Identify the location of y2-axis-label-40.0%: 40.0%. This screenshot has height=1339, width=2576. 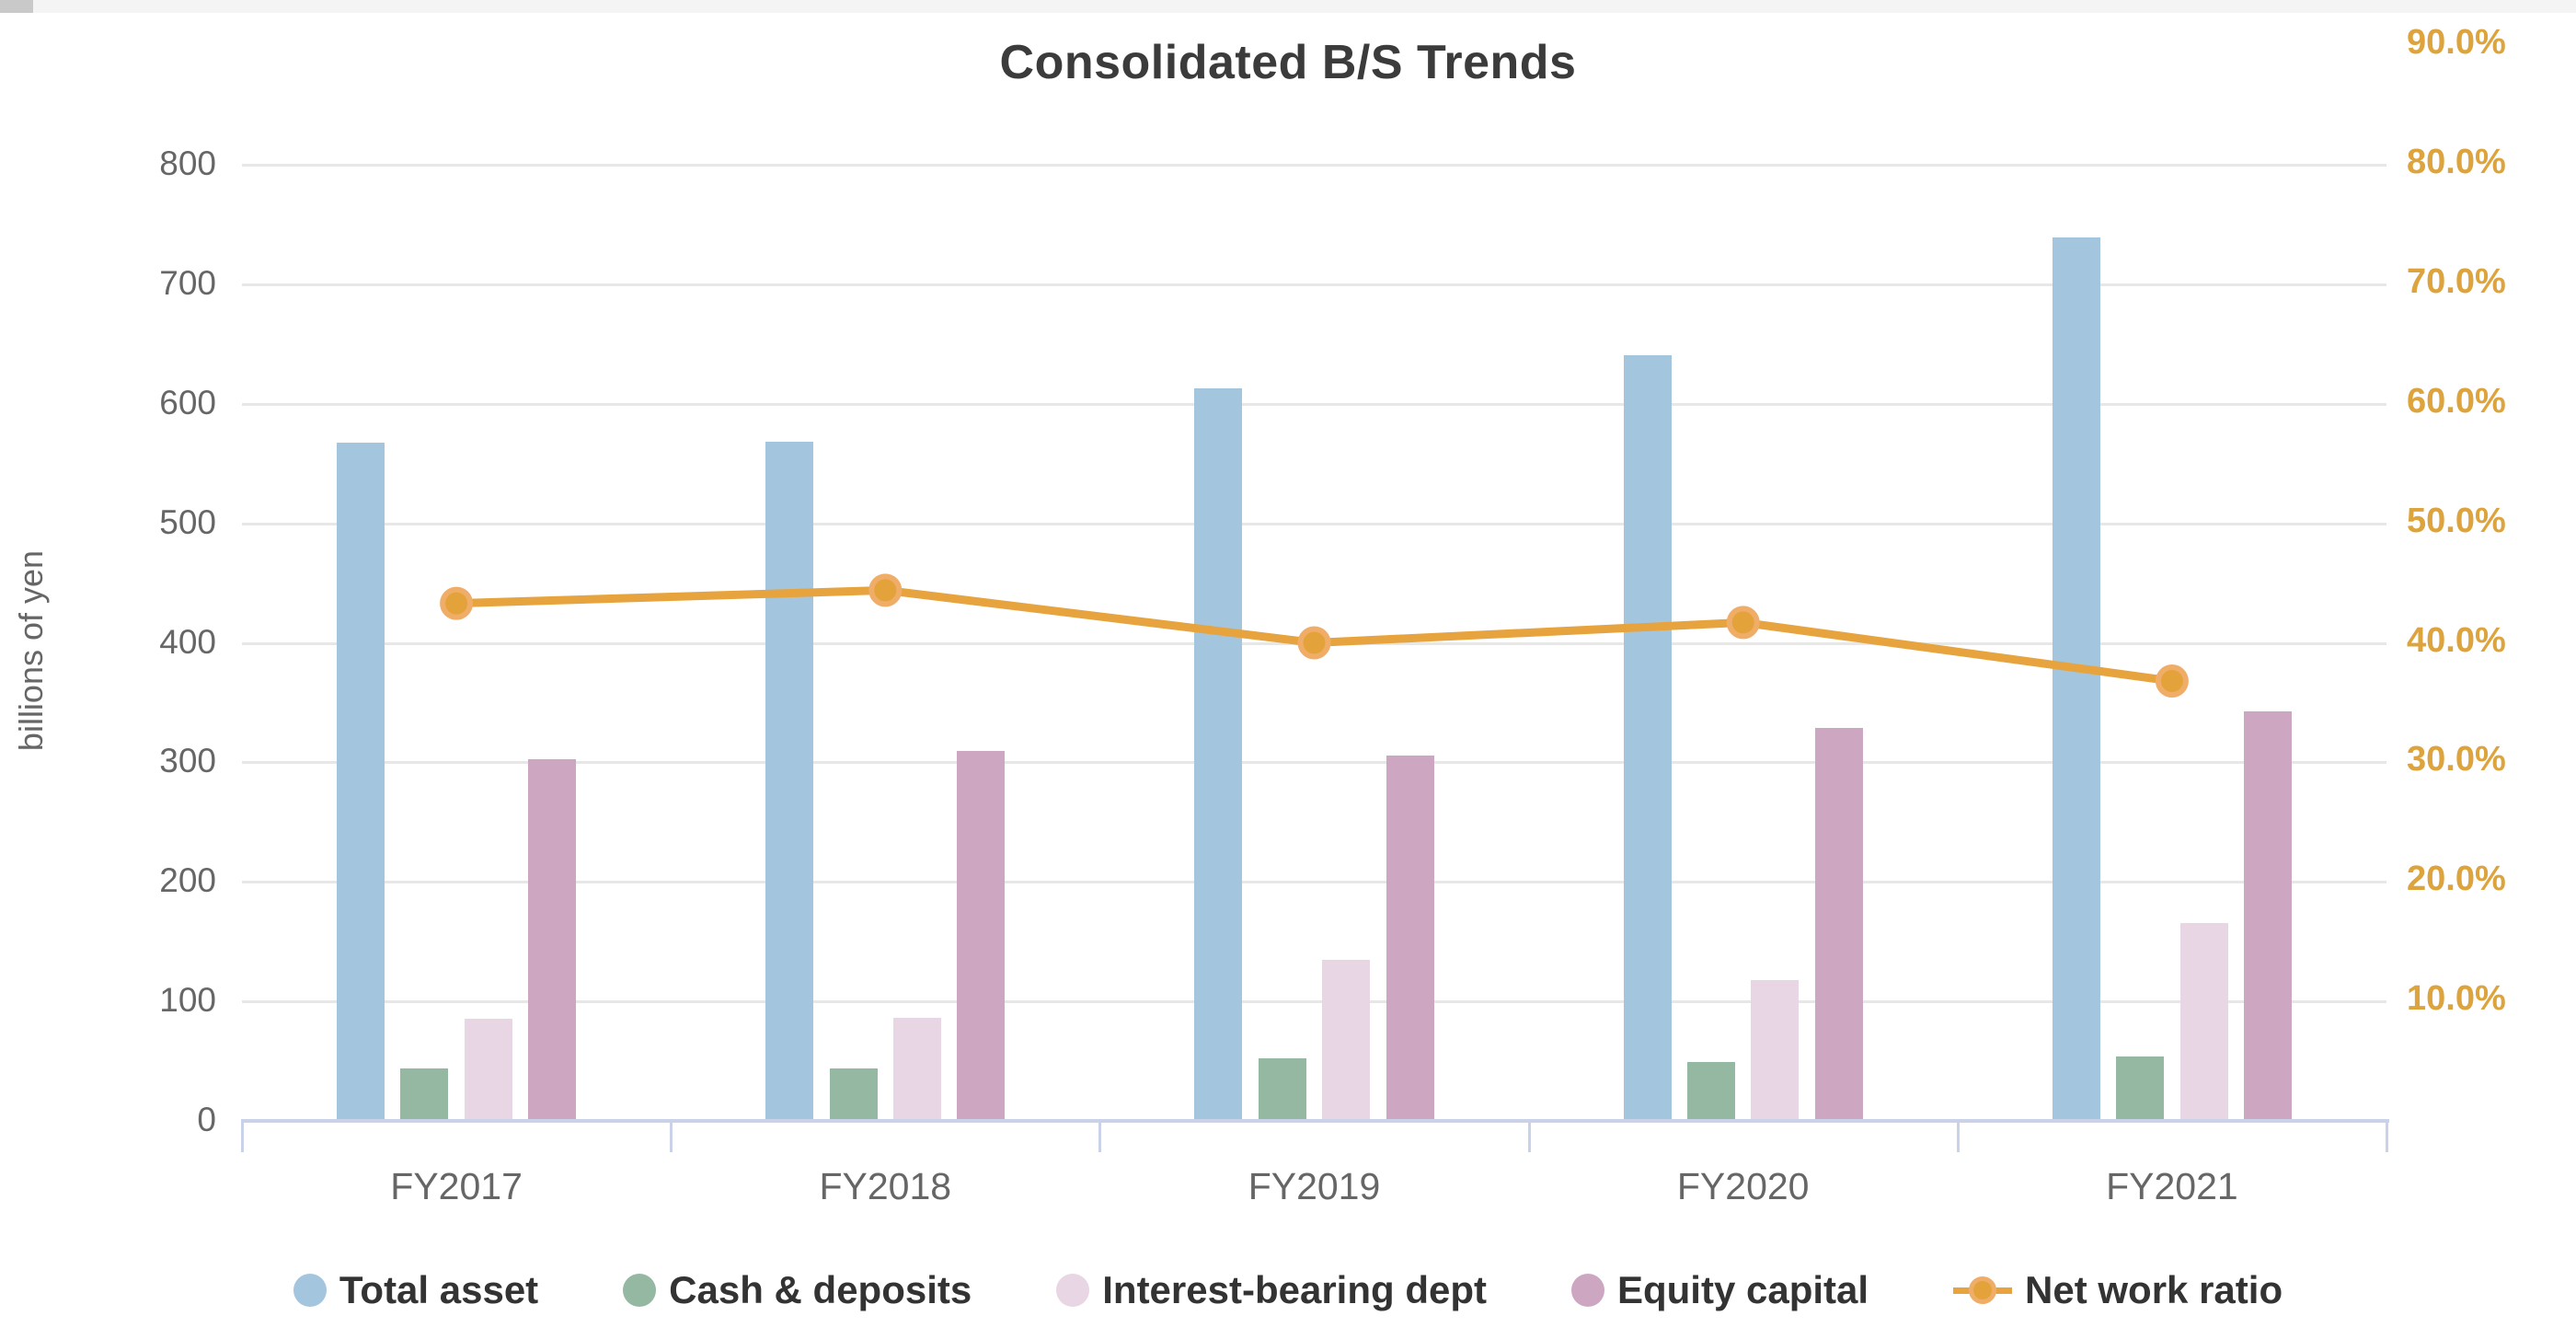
(2456, 640).